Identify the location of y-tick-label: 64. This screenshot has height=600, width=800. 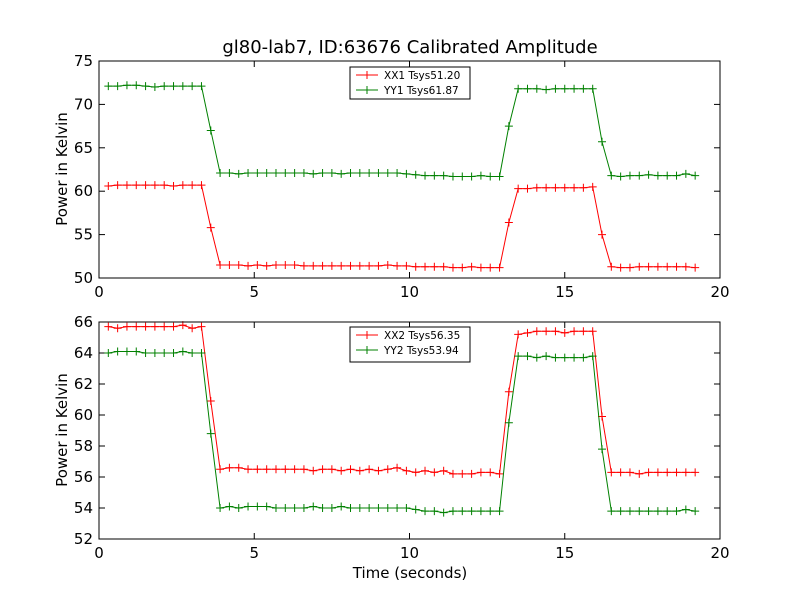
(83, 353).